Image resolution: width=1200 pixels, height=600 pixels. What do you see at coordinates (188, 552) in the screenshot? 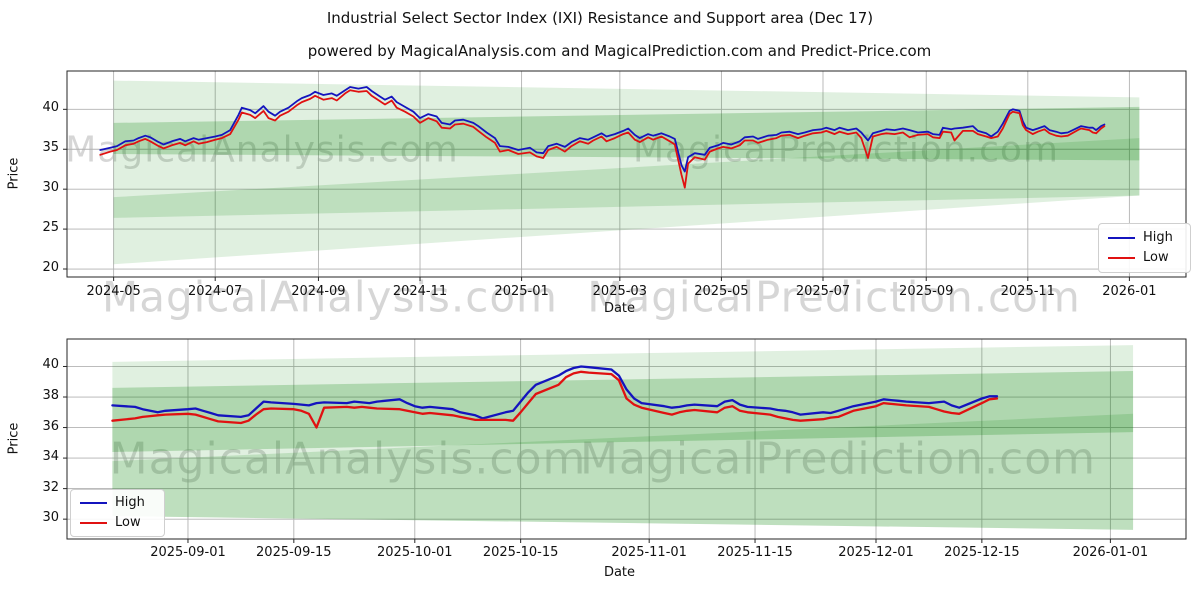
I see `bottom-x-tick-label: 2025-09-01` at bounding box center [188, 552].